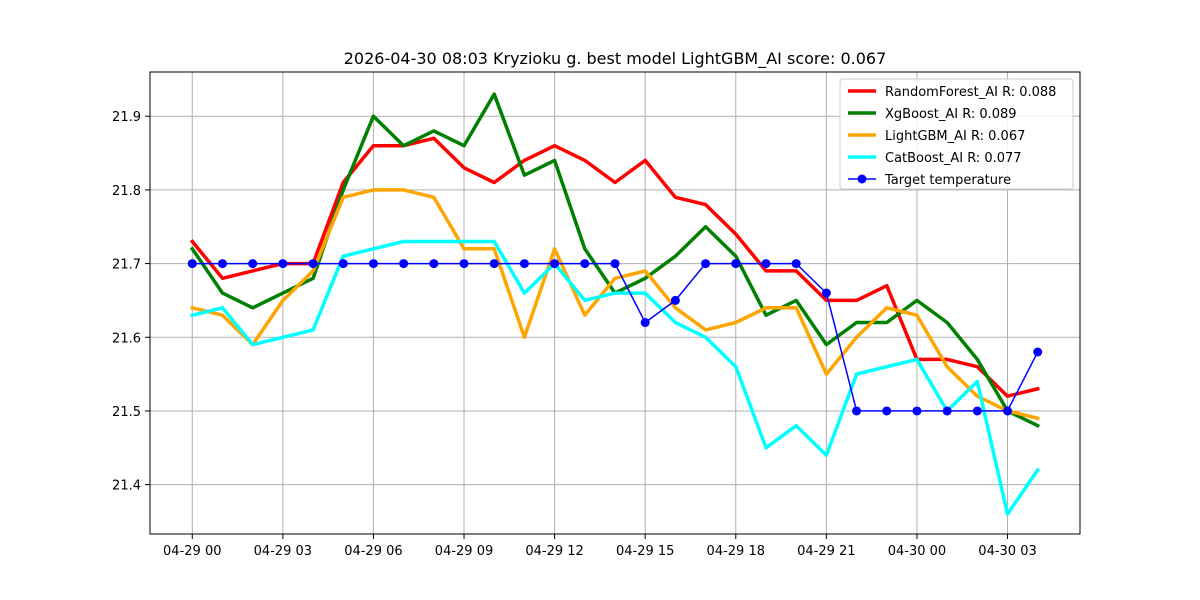  What do you see at coordinates (464, 551) in the screenshot?
I see `x-tick-label: 04-29 09` at bounding box center [464, 551].